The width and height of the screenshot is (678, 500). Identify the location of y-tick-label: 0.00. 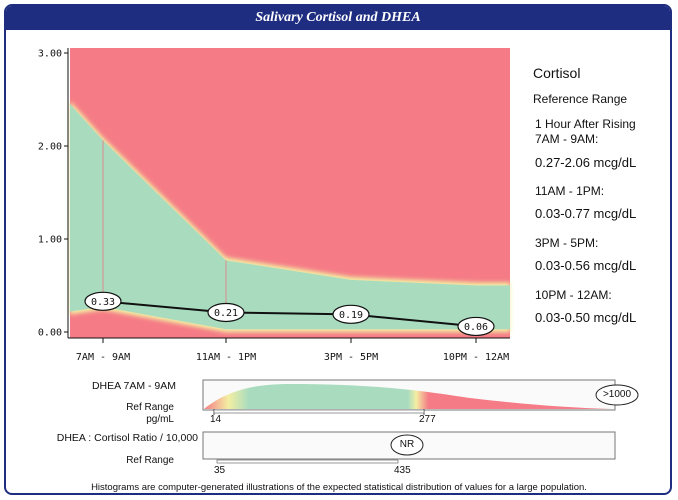
(50, 333).